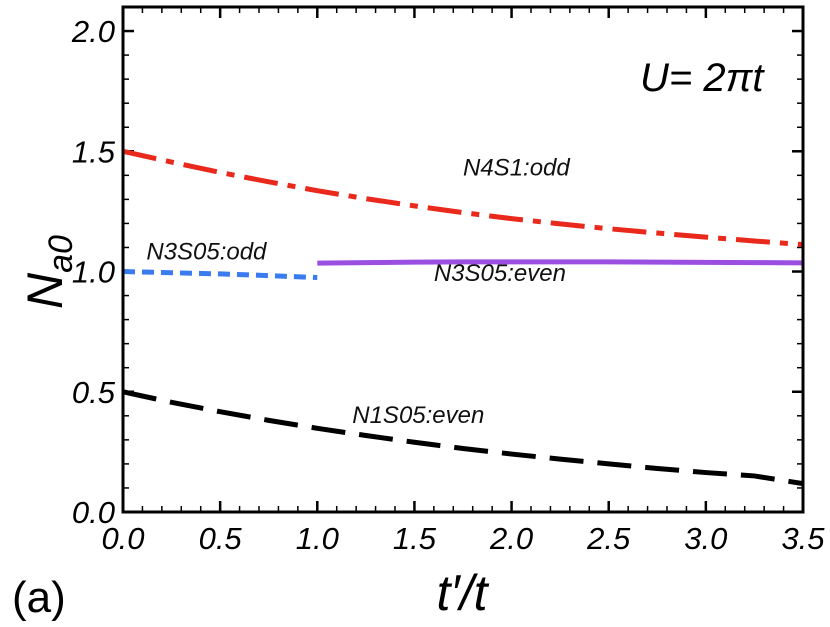 Image resolution: width=830 pixels, height=627 pixels. Describe the element at coordinates (61, 254) in the screenshot. I see `y-axis-label-subscript: a0` at that location.